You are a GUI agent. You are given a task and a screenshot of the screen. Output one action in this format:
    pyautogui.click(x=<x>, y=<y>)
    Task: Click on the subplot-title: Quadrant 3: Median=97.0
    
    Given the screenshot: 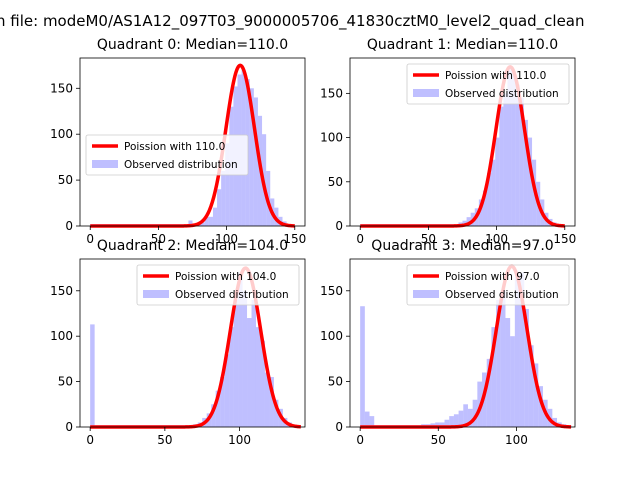 What is the action you would take?
    pyautogui.click(x=462, y=246)
    